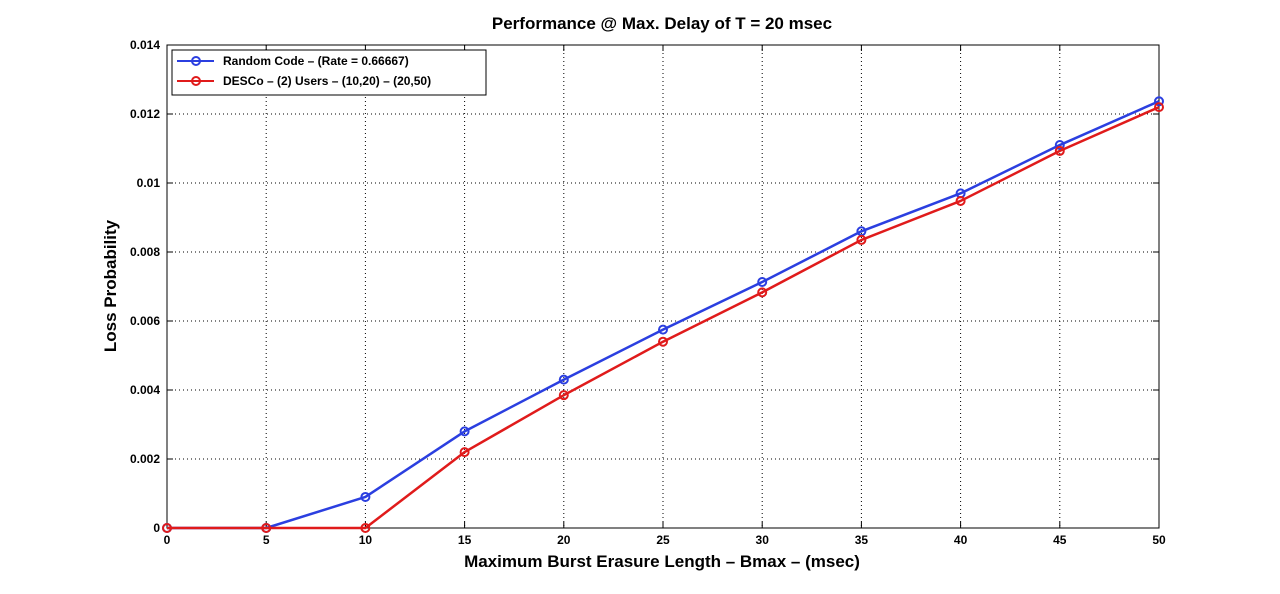 The image size is (1280, 594). I want to click on y-axis-label: Loss Probability, so click(110, 285).